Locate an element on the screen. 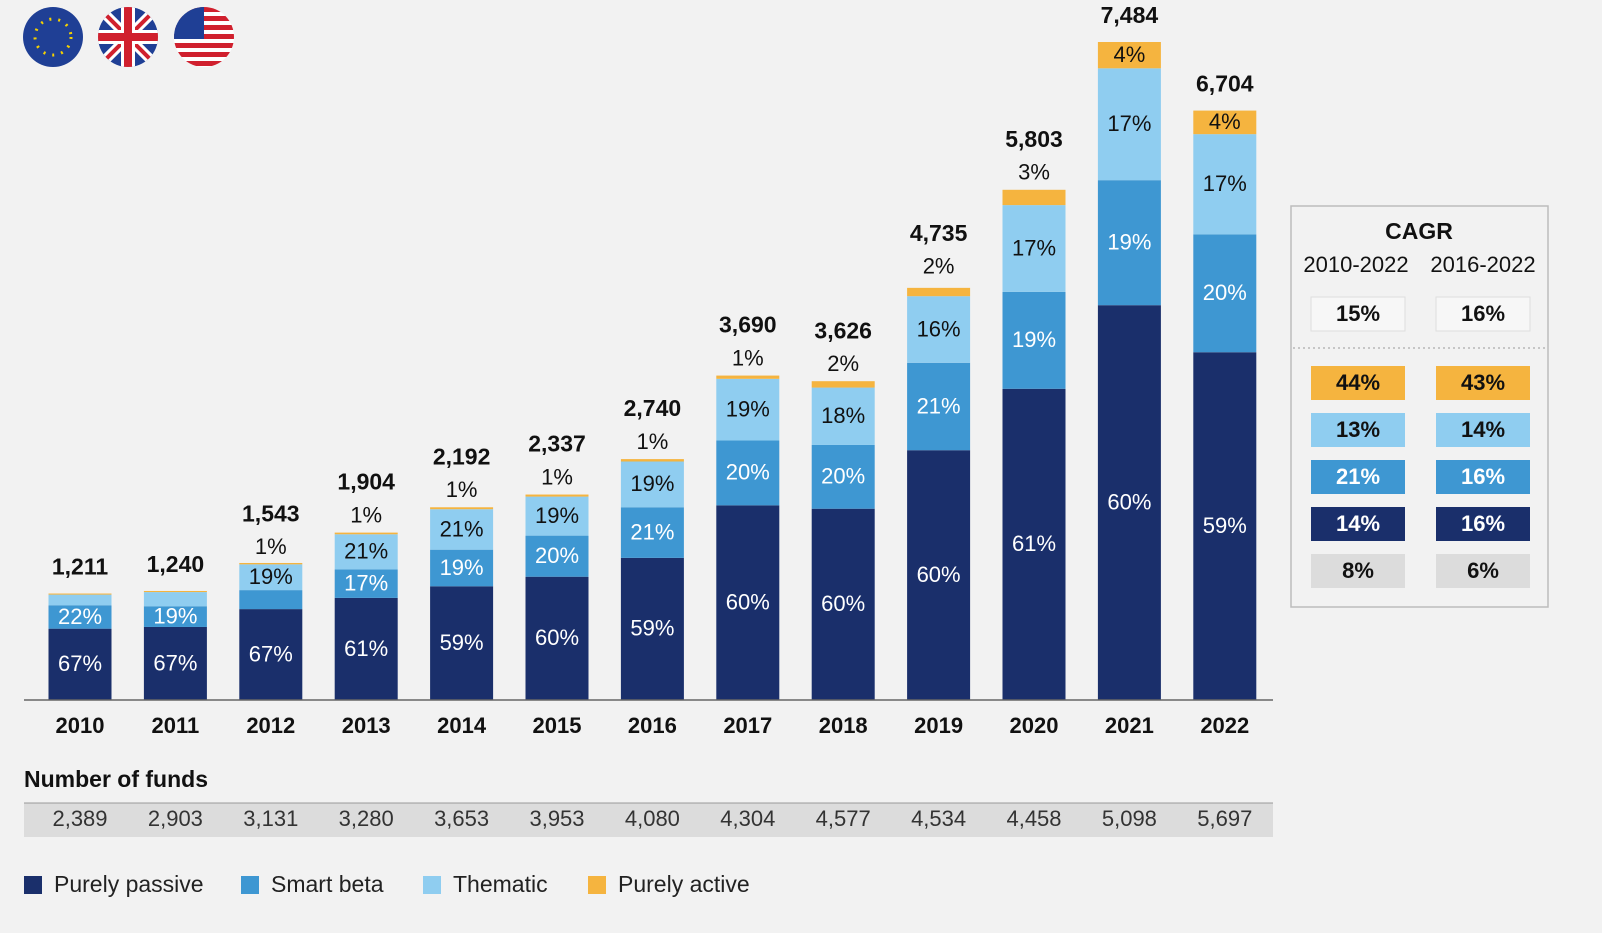  x-tick-label: 2010 is located at coordinates (80, 725).